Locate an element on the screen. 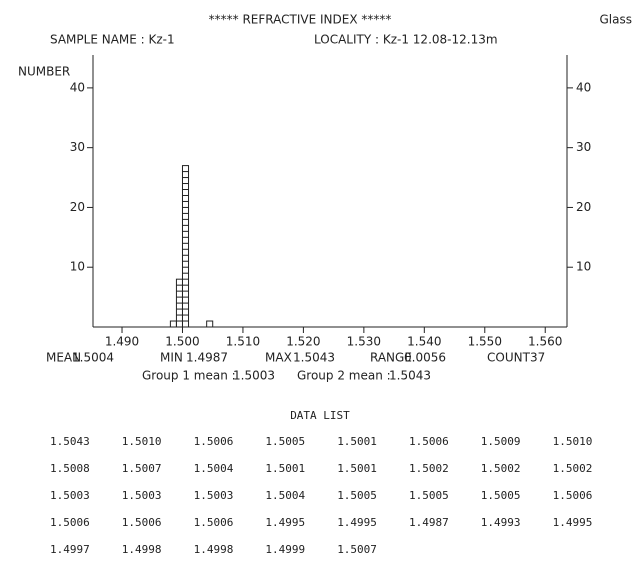 This screenshot has width=639, height=575. stat-label: MIN is located at coordinates (171, 358).